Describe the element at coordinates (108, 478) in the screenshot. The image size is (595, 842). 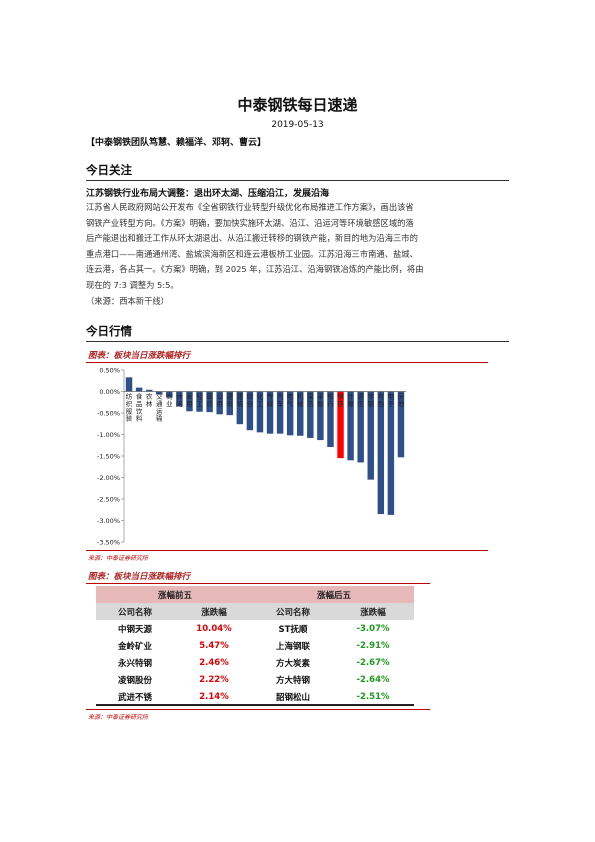
I see `y-tick-label: -2.00%` at that location.